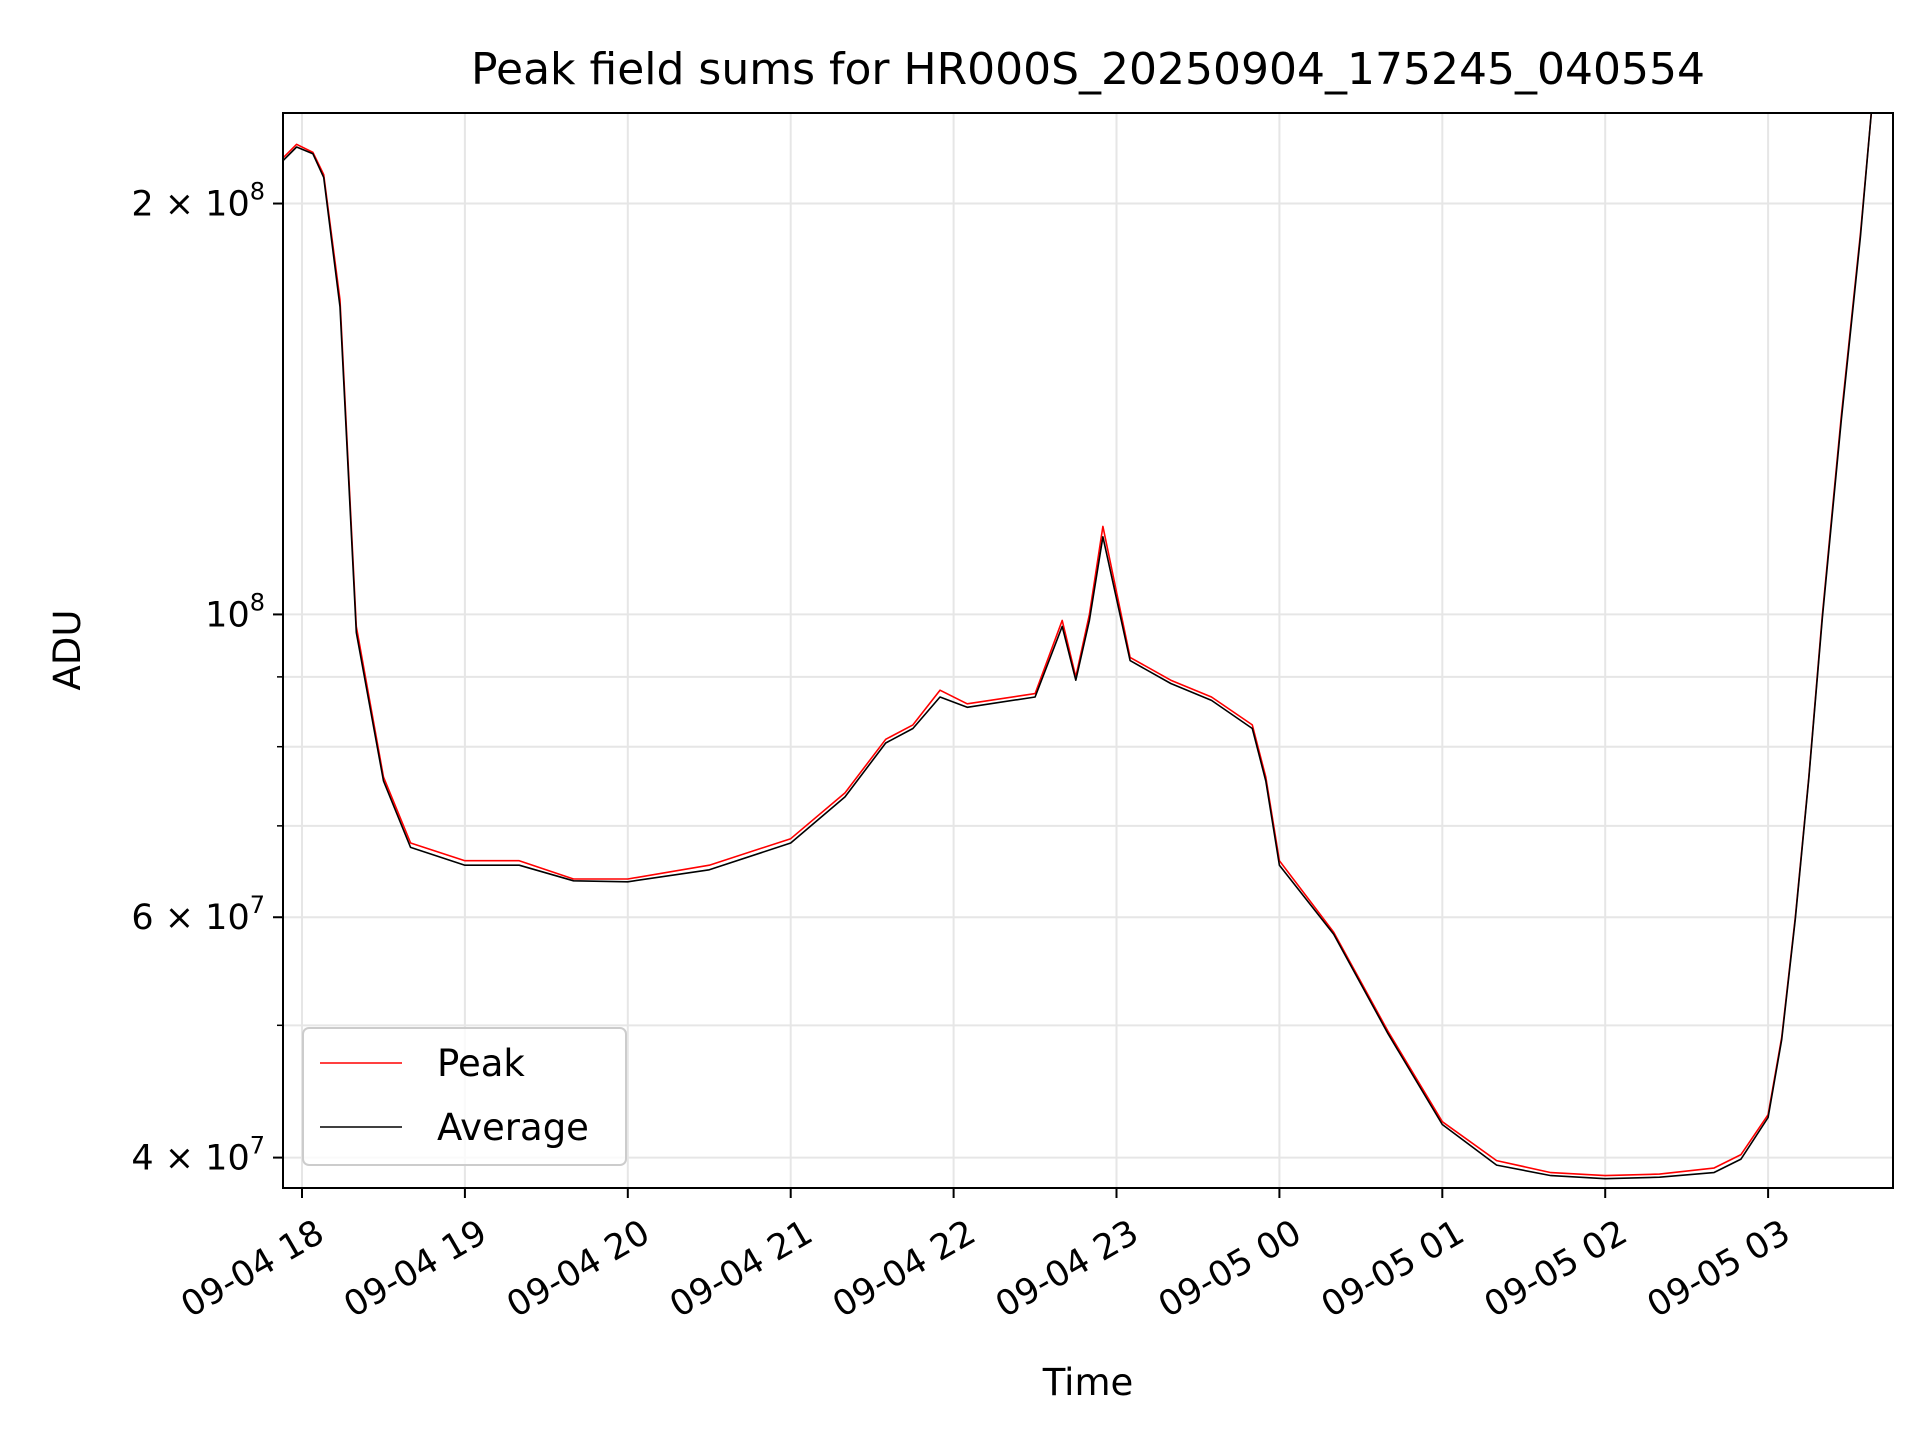  Describe the element at coordinates (67, 650) in the screenshot. I see `y-axis-label: ADU` at that location.